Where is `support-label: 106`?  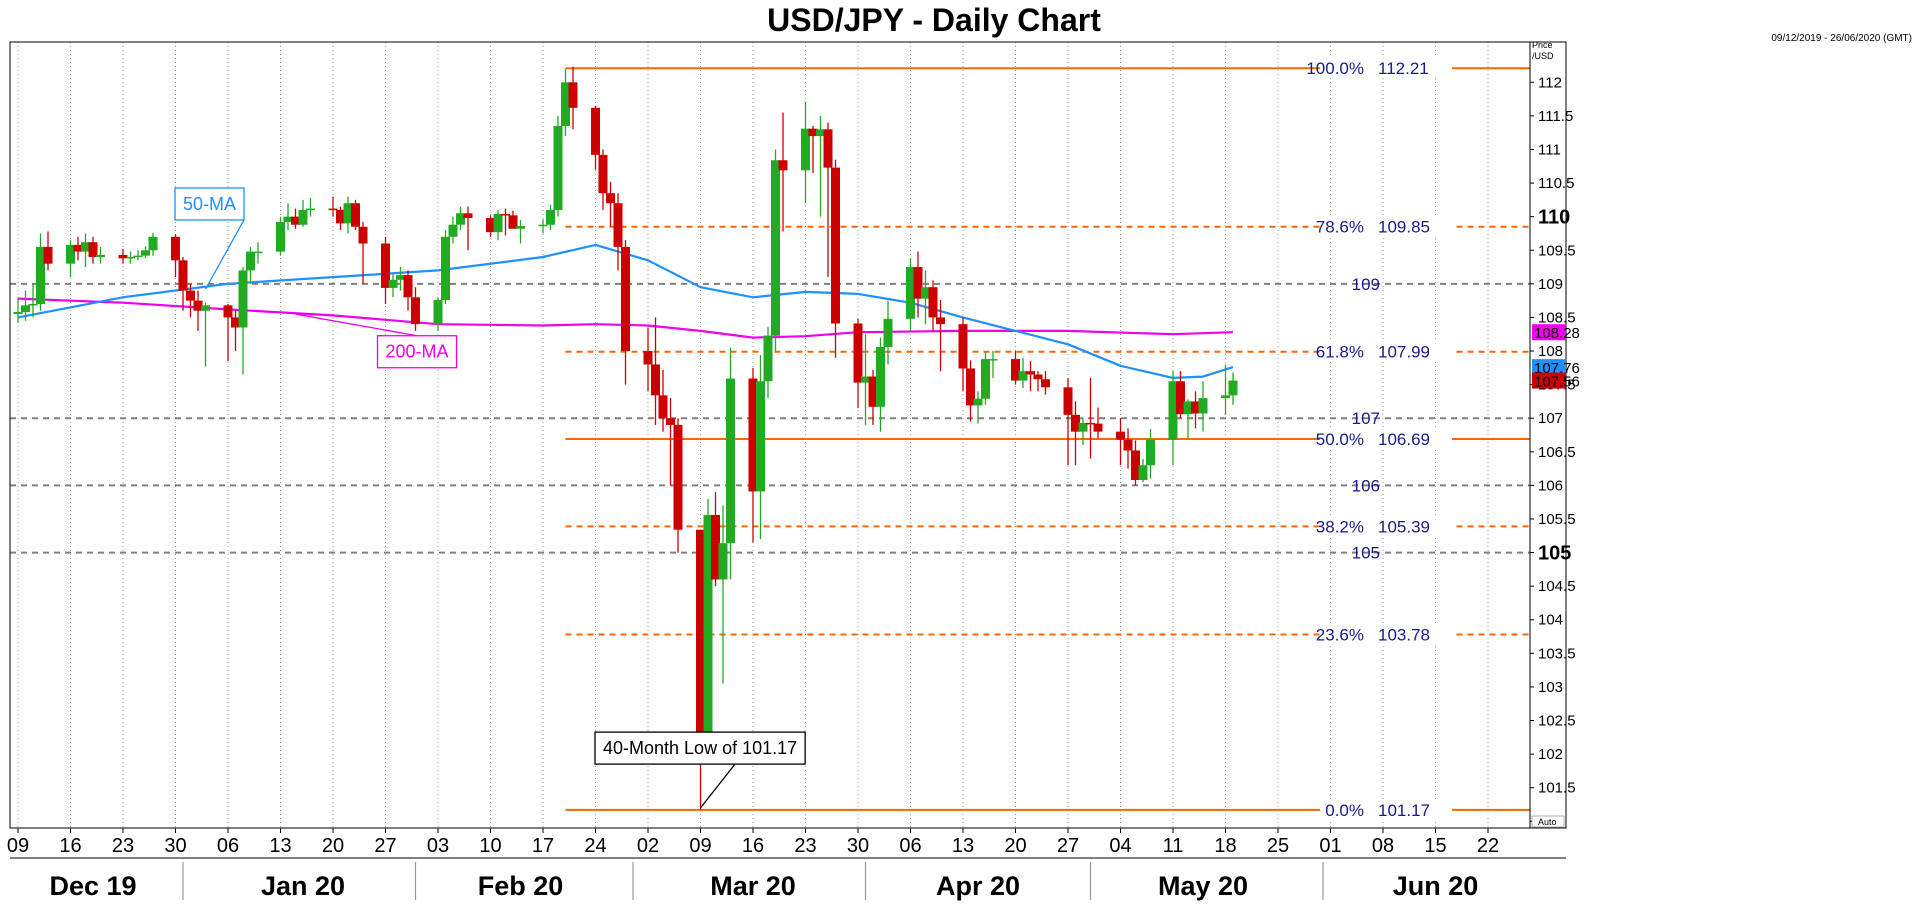 support-label: 106 is located at coordinates (1366, 485).